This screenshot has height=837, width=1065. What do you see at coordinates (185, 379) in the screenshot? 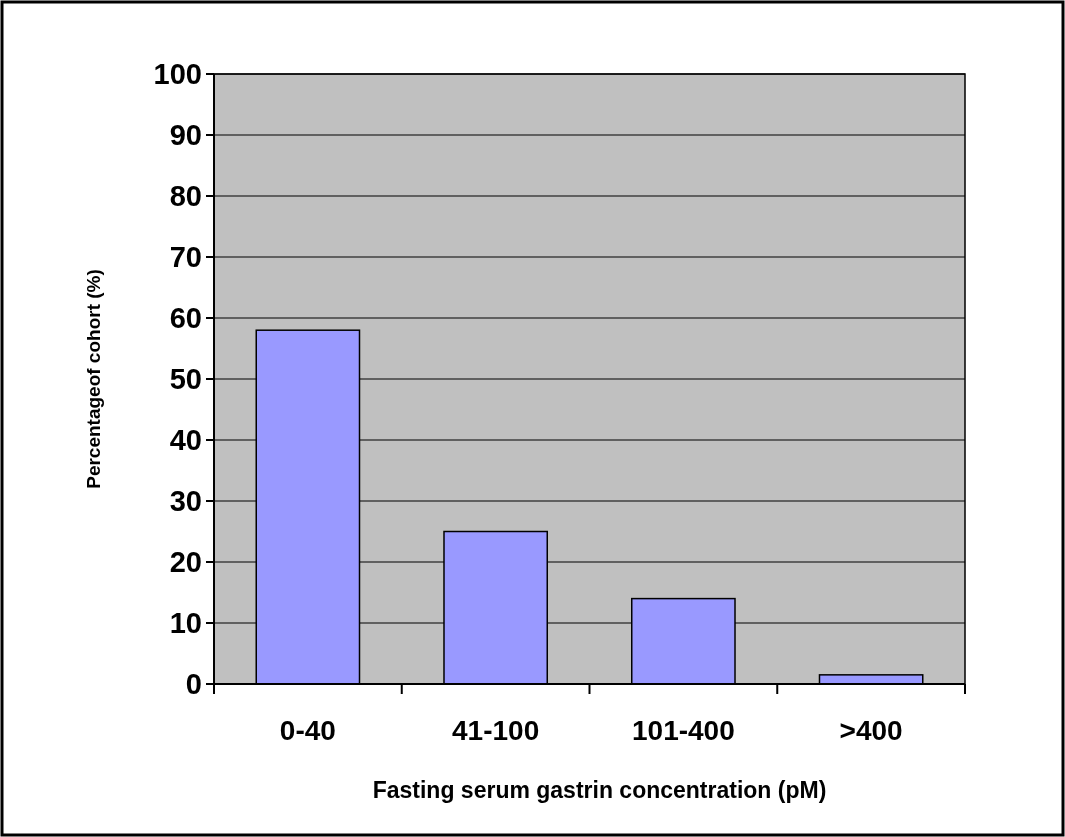
I see `y-tick-label: 50` at bounding box center [185, 379].